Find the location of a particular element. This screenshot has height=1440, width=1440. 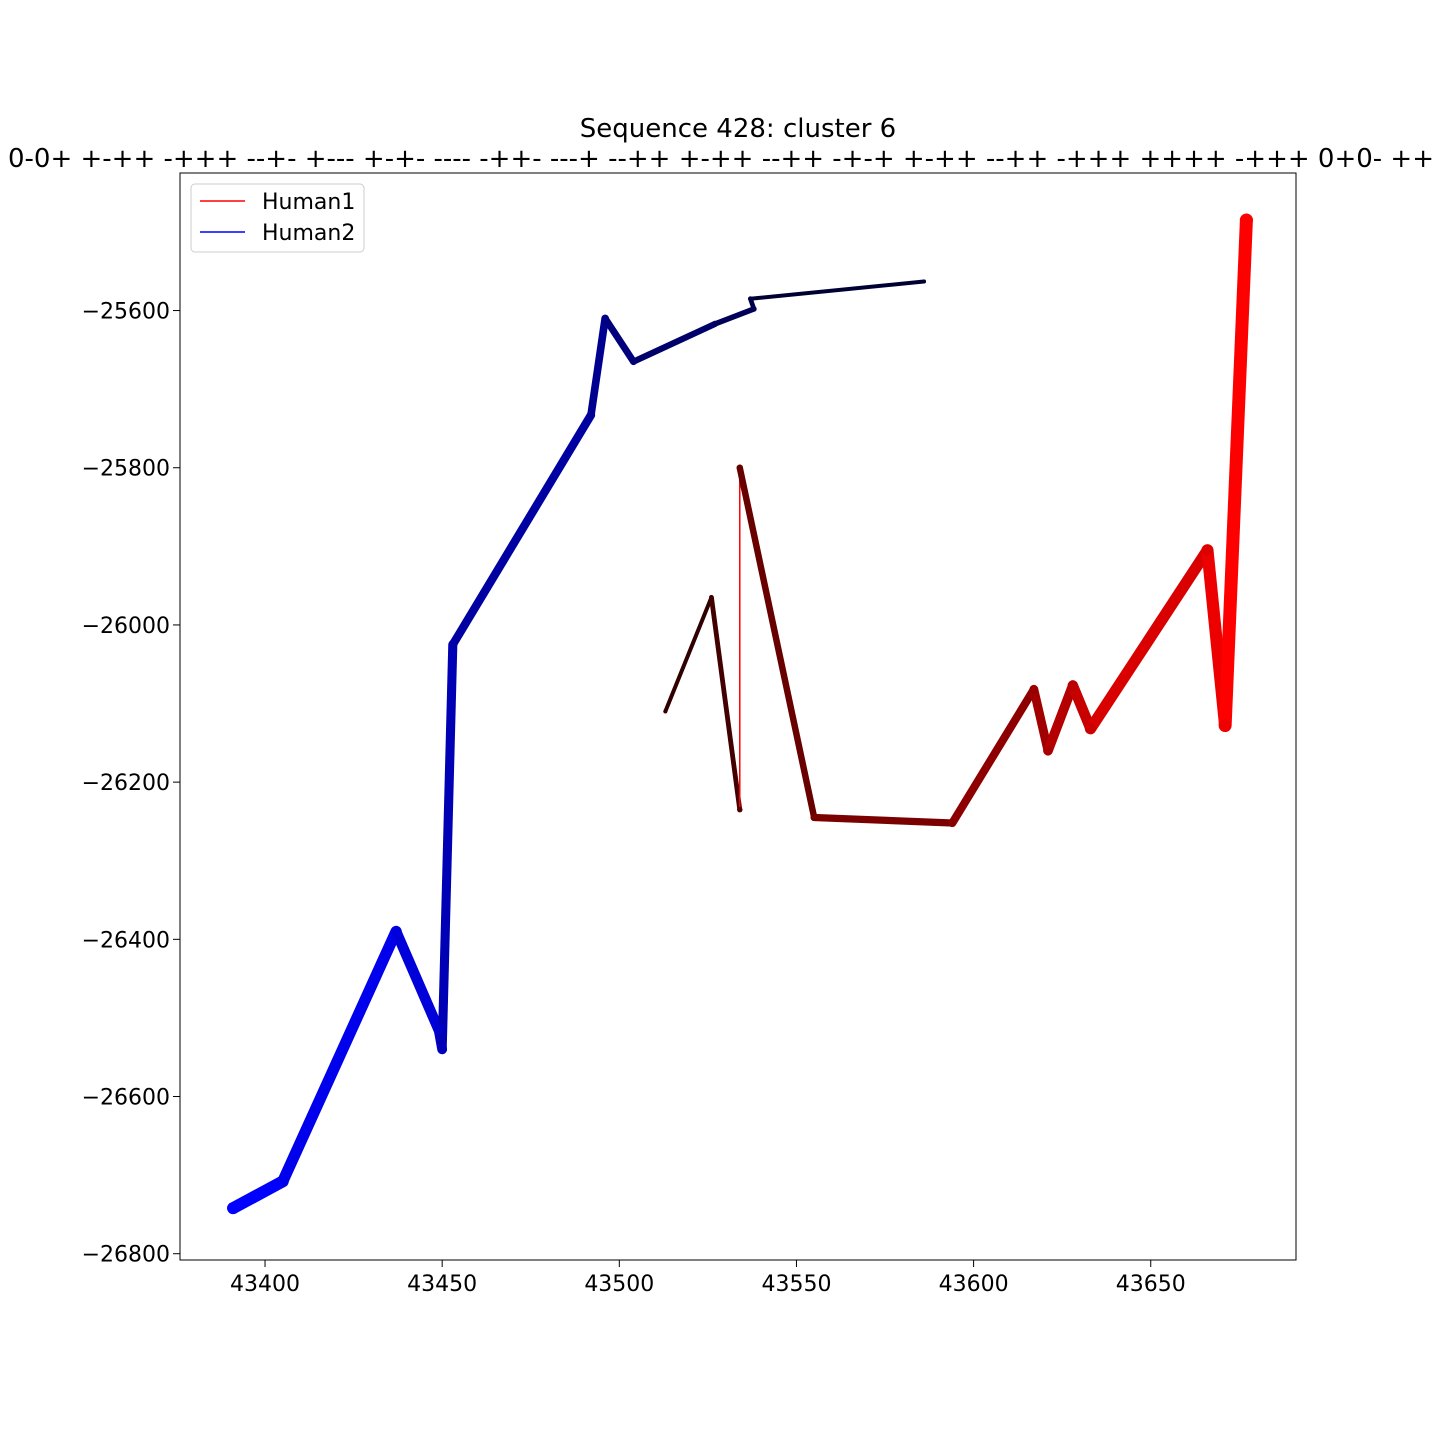

y-tick-label: −26800 is located at coordinates (126, 1255).